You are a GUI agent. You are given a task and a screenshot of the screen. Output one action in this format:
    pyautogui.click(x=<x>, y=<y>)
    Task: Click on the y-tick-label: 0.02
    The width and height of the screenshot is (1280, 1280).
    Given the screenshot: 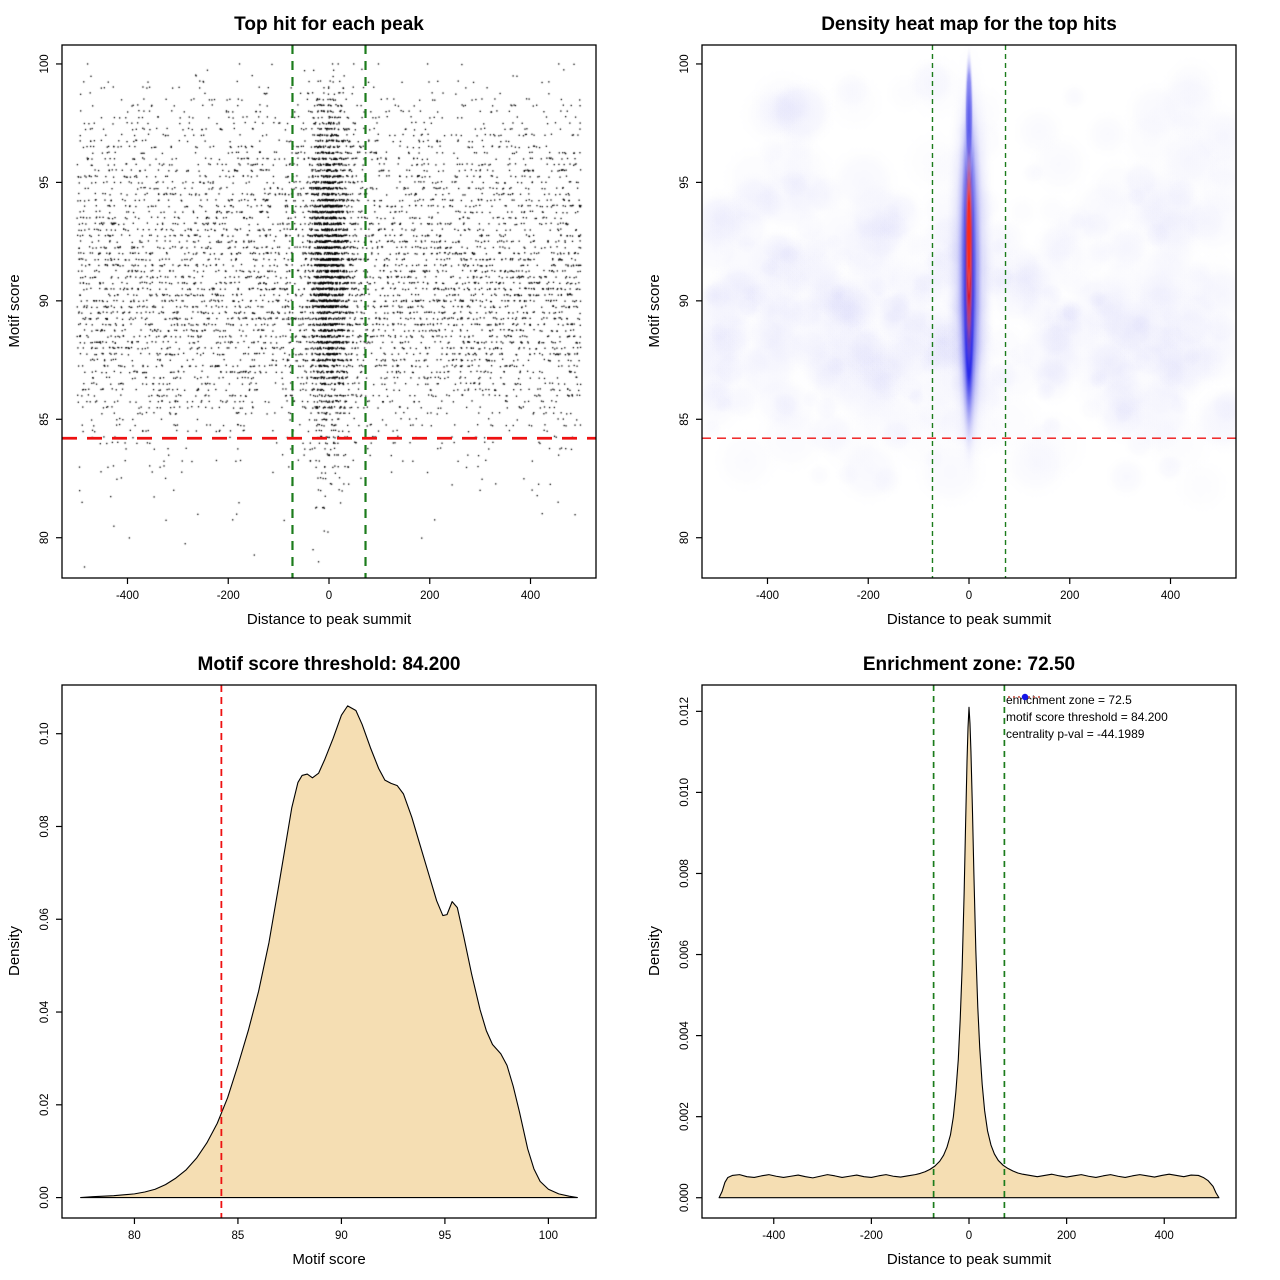 What is the action you would take?
    pyautogui.click(x=45, y=1105)
    